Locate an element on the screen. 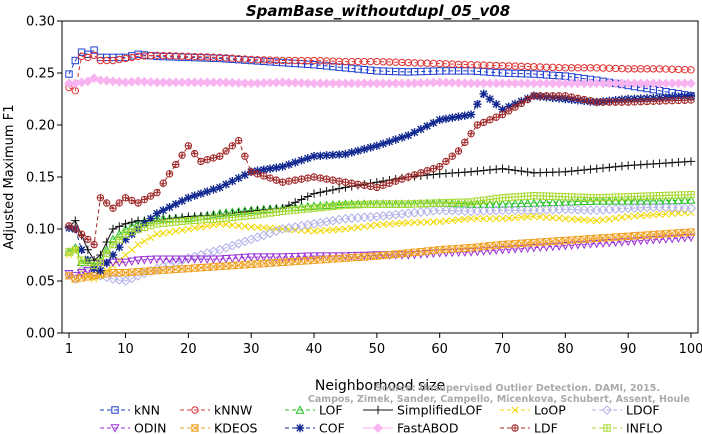 The height and width of the screenshot is (434, 702). legend-label: INFLO is located at coordinates (644, 427).